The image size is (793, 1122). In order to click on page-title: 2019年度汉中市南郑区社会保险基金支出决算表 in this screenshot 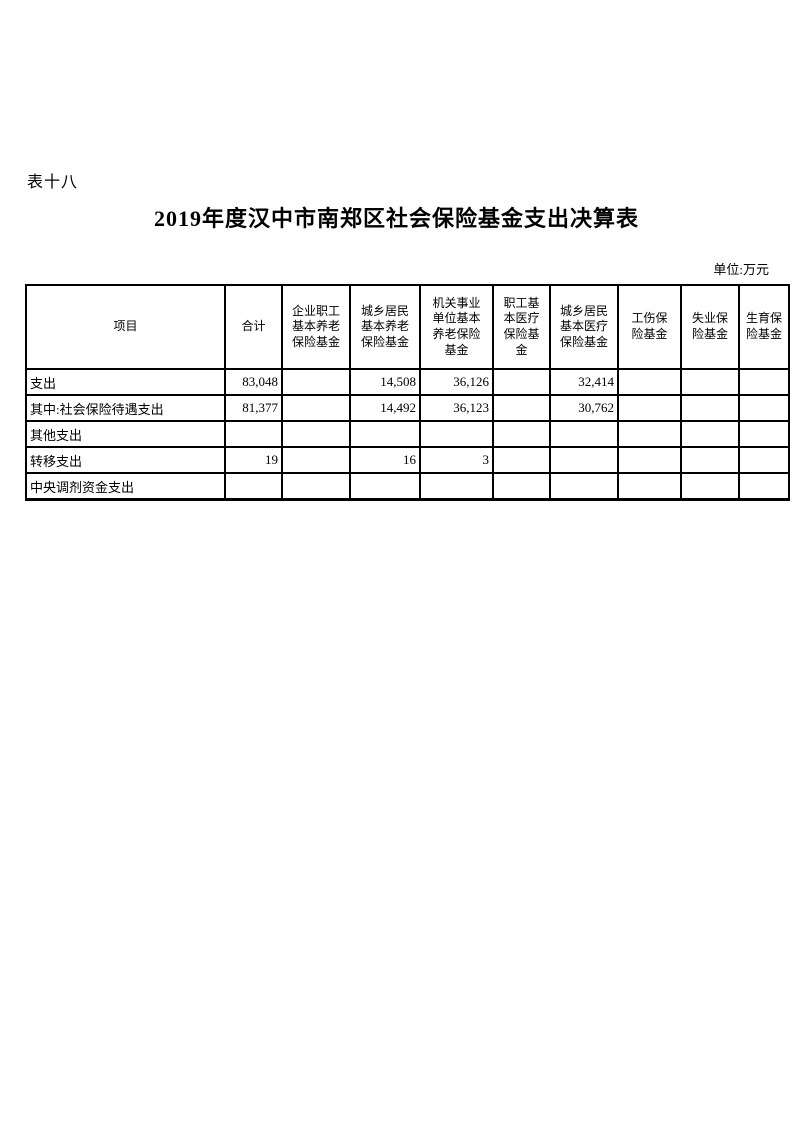, I will do `click(396, 218)`.